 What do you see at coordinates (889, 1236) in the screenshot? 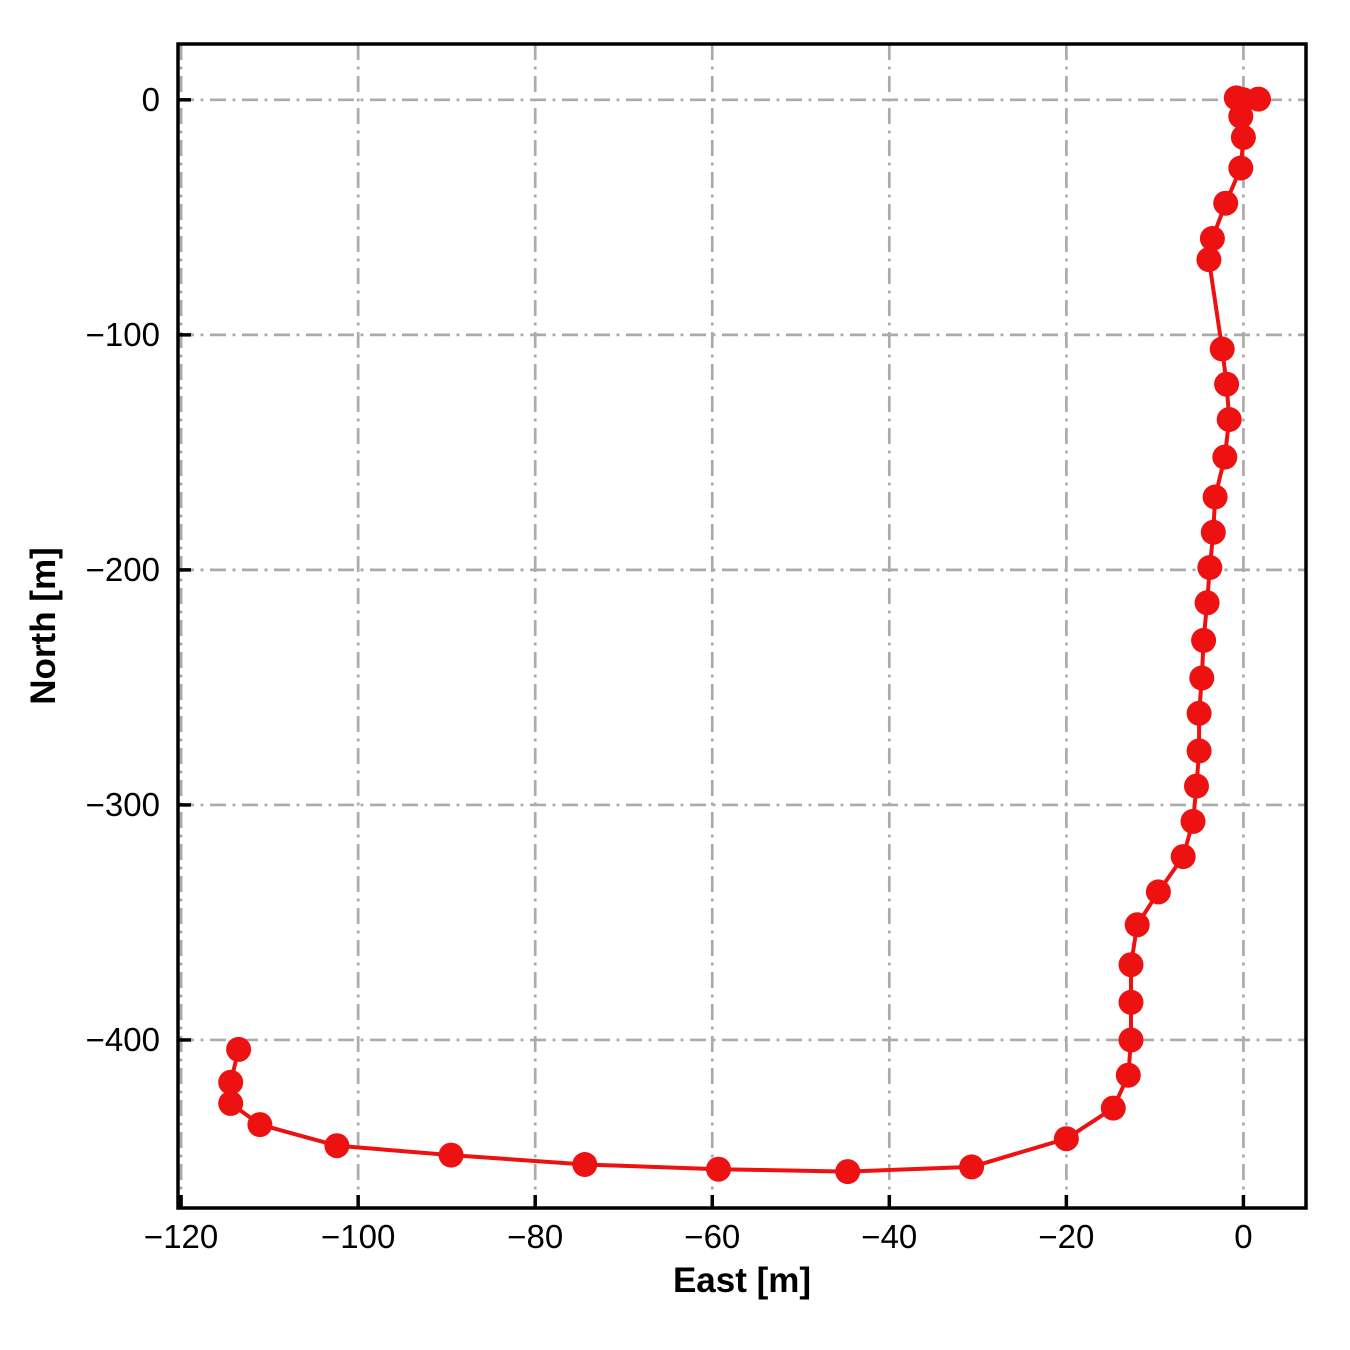
I see `x-tick-label: −40` at bounding box center [889, 1236].